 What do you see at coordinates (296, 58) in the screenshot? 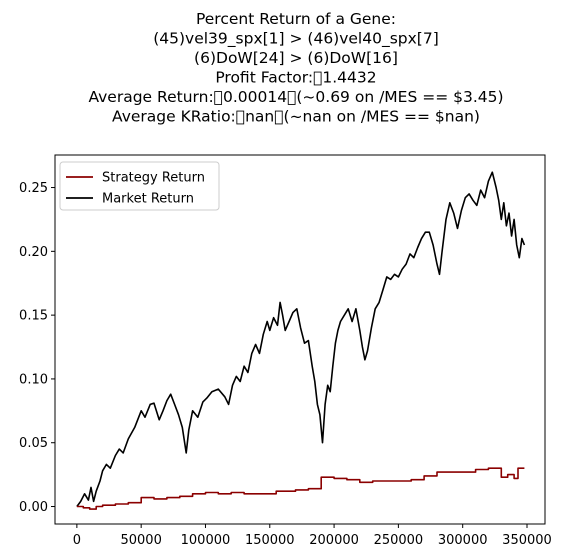
I see `title-line: (6)DoW[24] > (6)DoW[16]` at bounding box center [296, 58].